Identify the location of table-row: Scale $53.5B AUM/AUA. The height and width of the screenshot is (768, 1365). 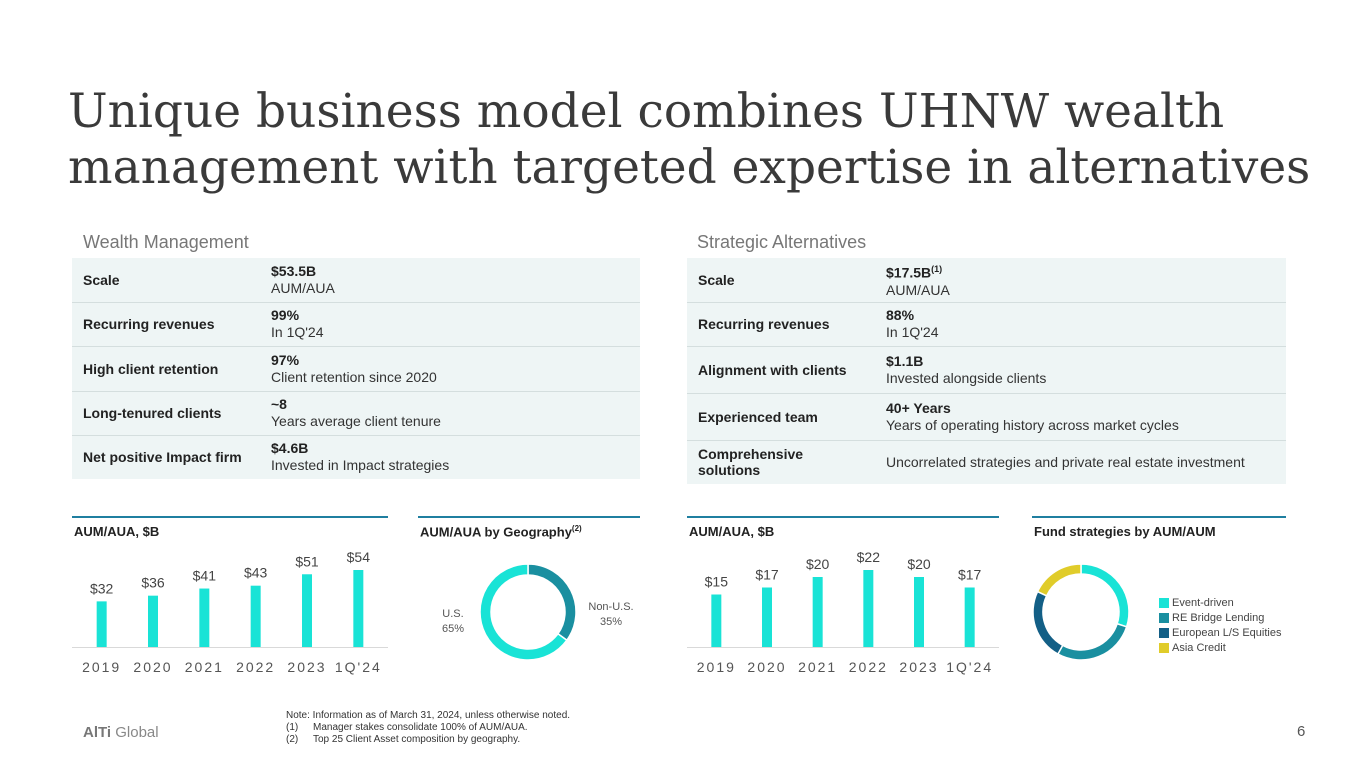
(356, 280).